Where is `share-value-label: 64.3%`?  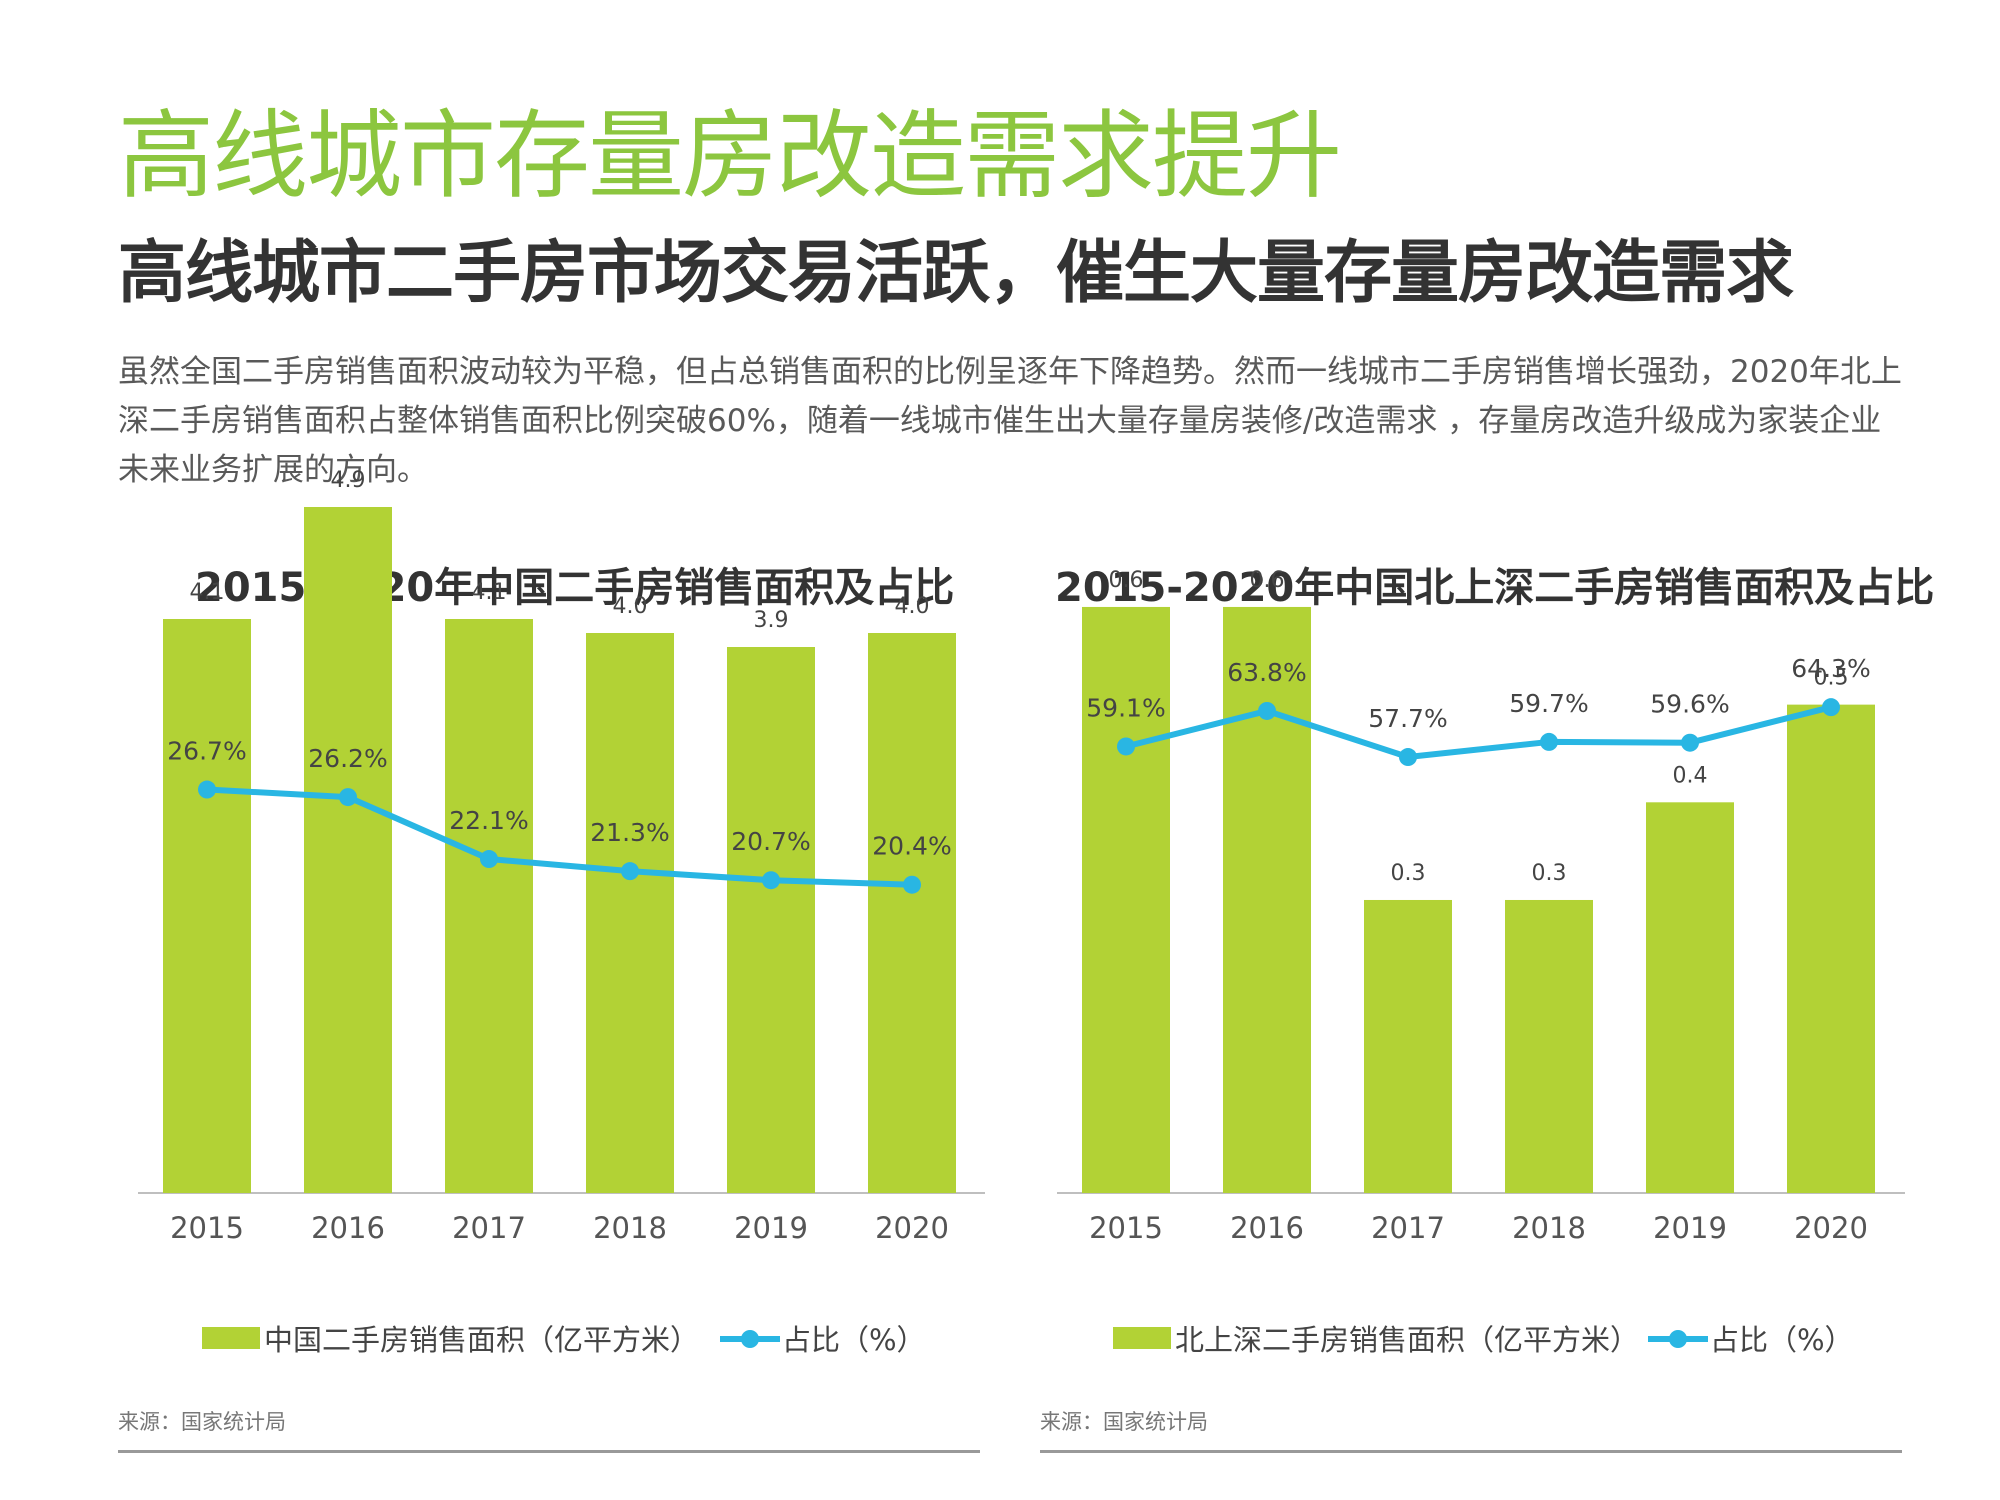 share-value-label: 64.3% is located at coordinates (1830, 668).